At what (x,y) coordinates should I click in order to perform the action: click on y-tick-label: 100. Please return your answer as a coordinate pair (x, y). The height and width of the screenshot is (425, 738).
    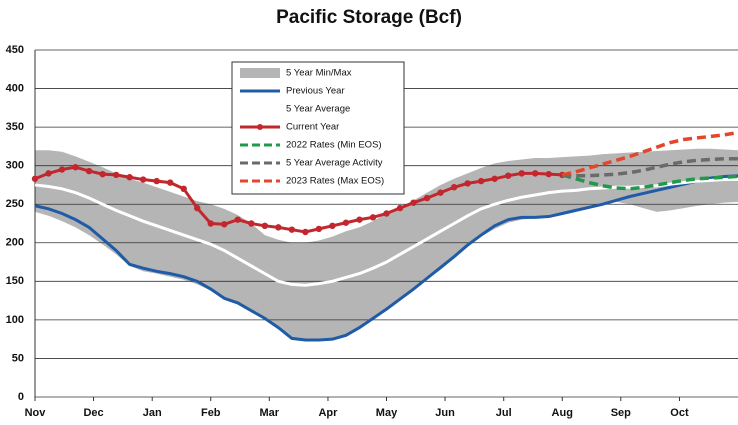
    Looking at the image, I should click on (15, 320).